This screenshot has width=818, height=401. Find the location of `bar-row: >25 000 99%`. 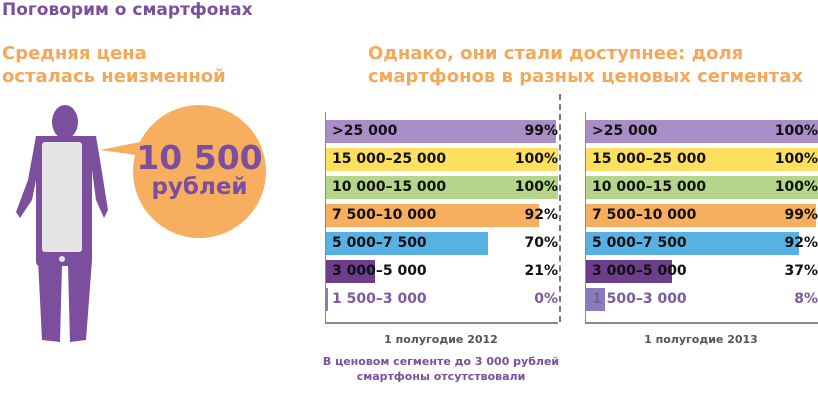

bar-row: >25 000 99% is located at coordinates (444, 131).